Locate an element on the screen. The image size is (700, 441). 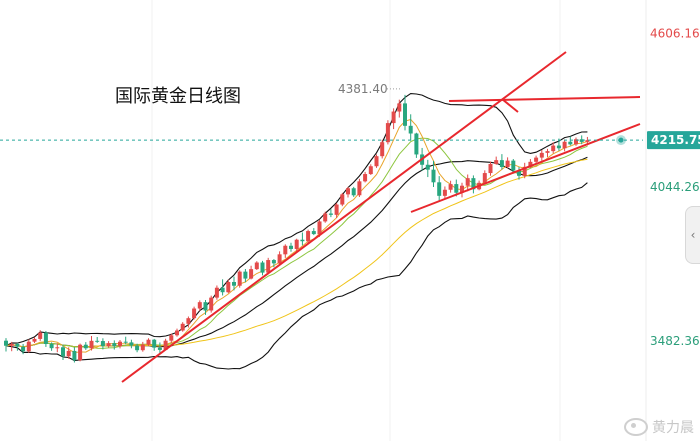
scroll-left-handle: ‹ is located at coordinates (692, 235).